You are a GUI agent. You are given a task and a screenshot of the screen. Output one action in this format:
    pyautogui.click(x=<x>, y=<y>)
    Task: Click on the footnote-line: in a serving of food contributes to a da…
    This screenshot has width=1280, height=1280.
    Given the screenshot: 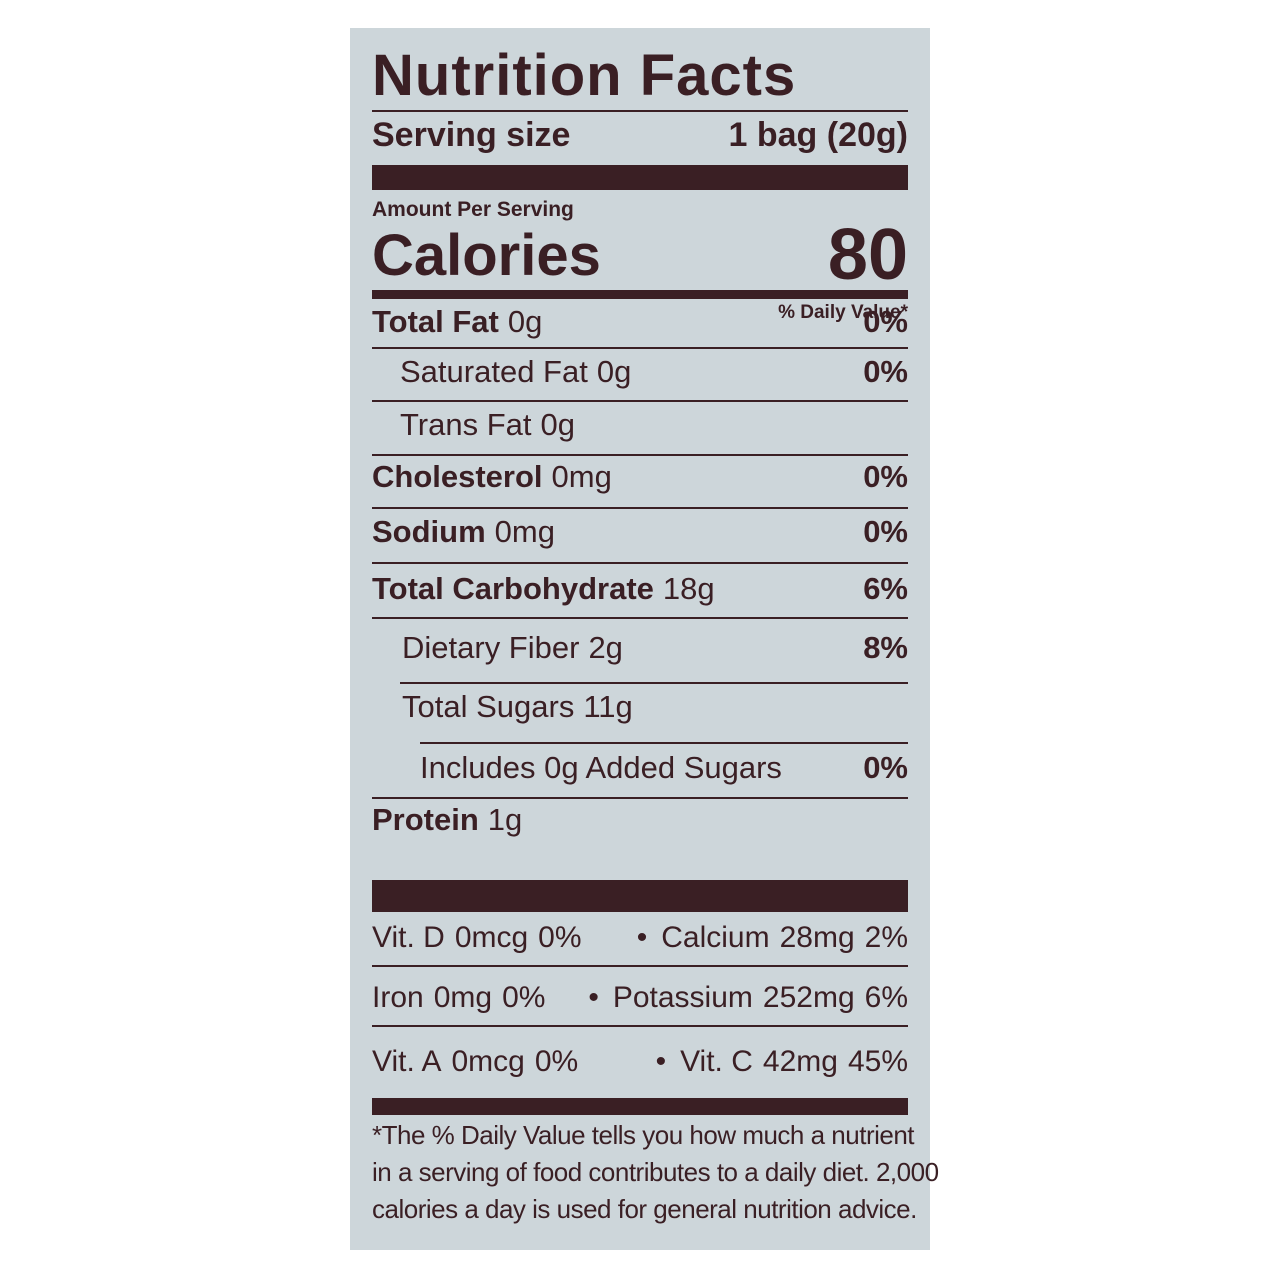 What is the action you would take?
    pyautogui.click(x=655, y=1172)
    